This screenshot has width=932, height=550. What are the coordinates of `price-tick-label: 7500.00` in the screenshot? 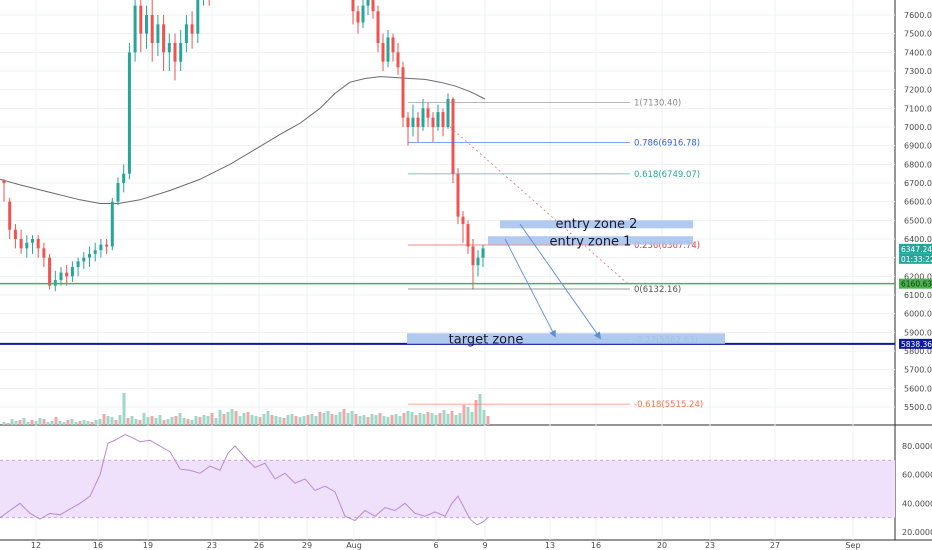 It's located at (918, 34).